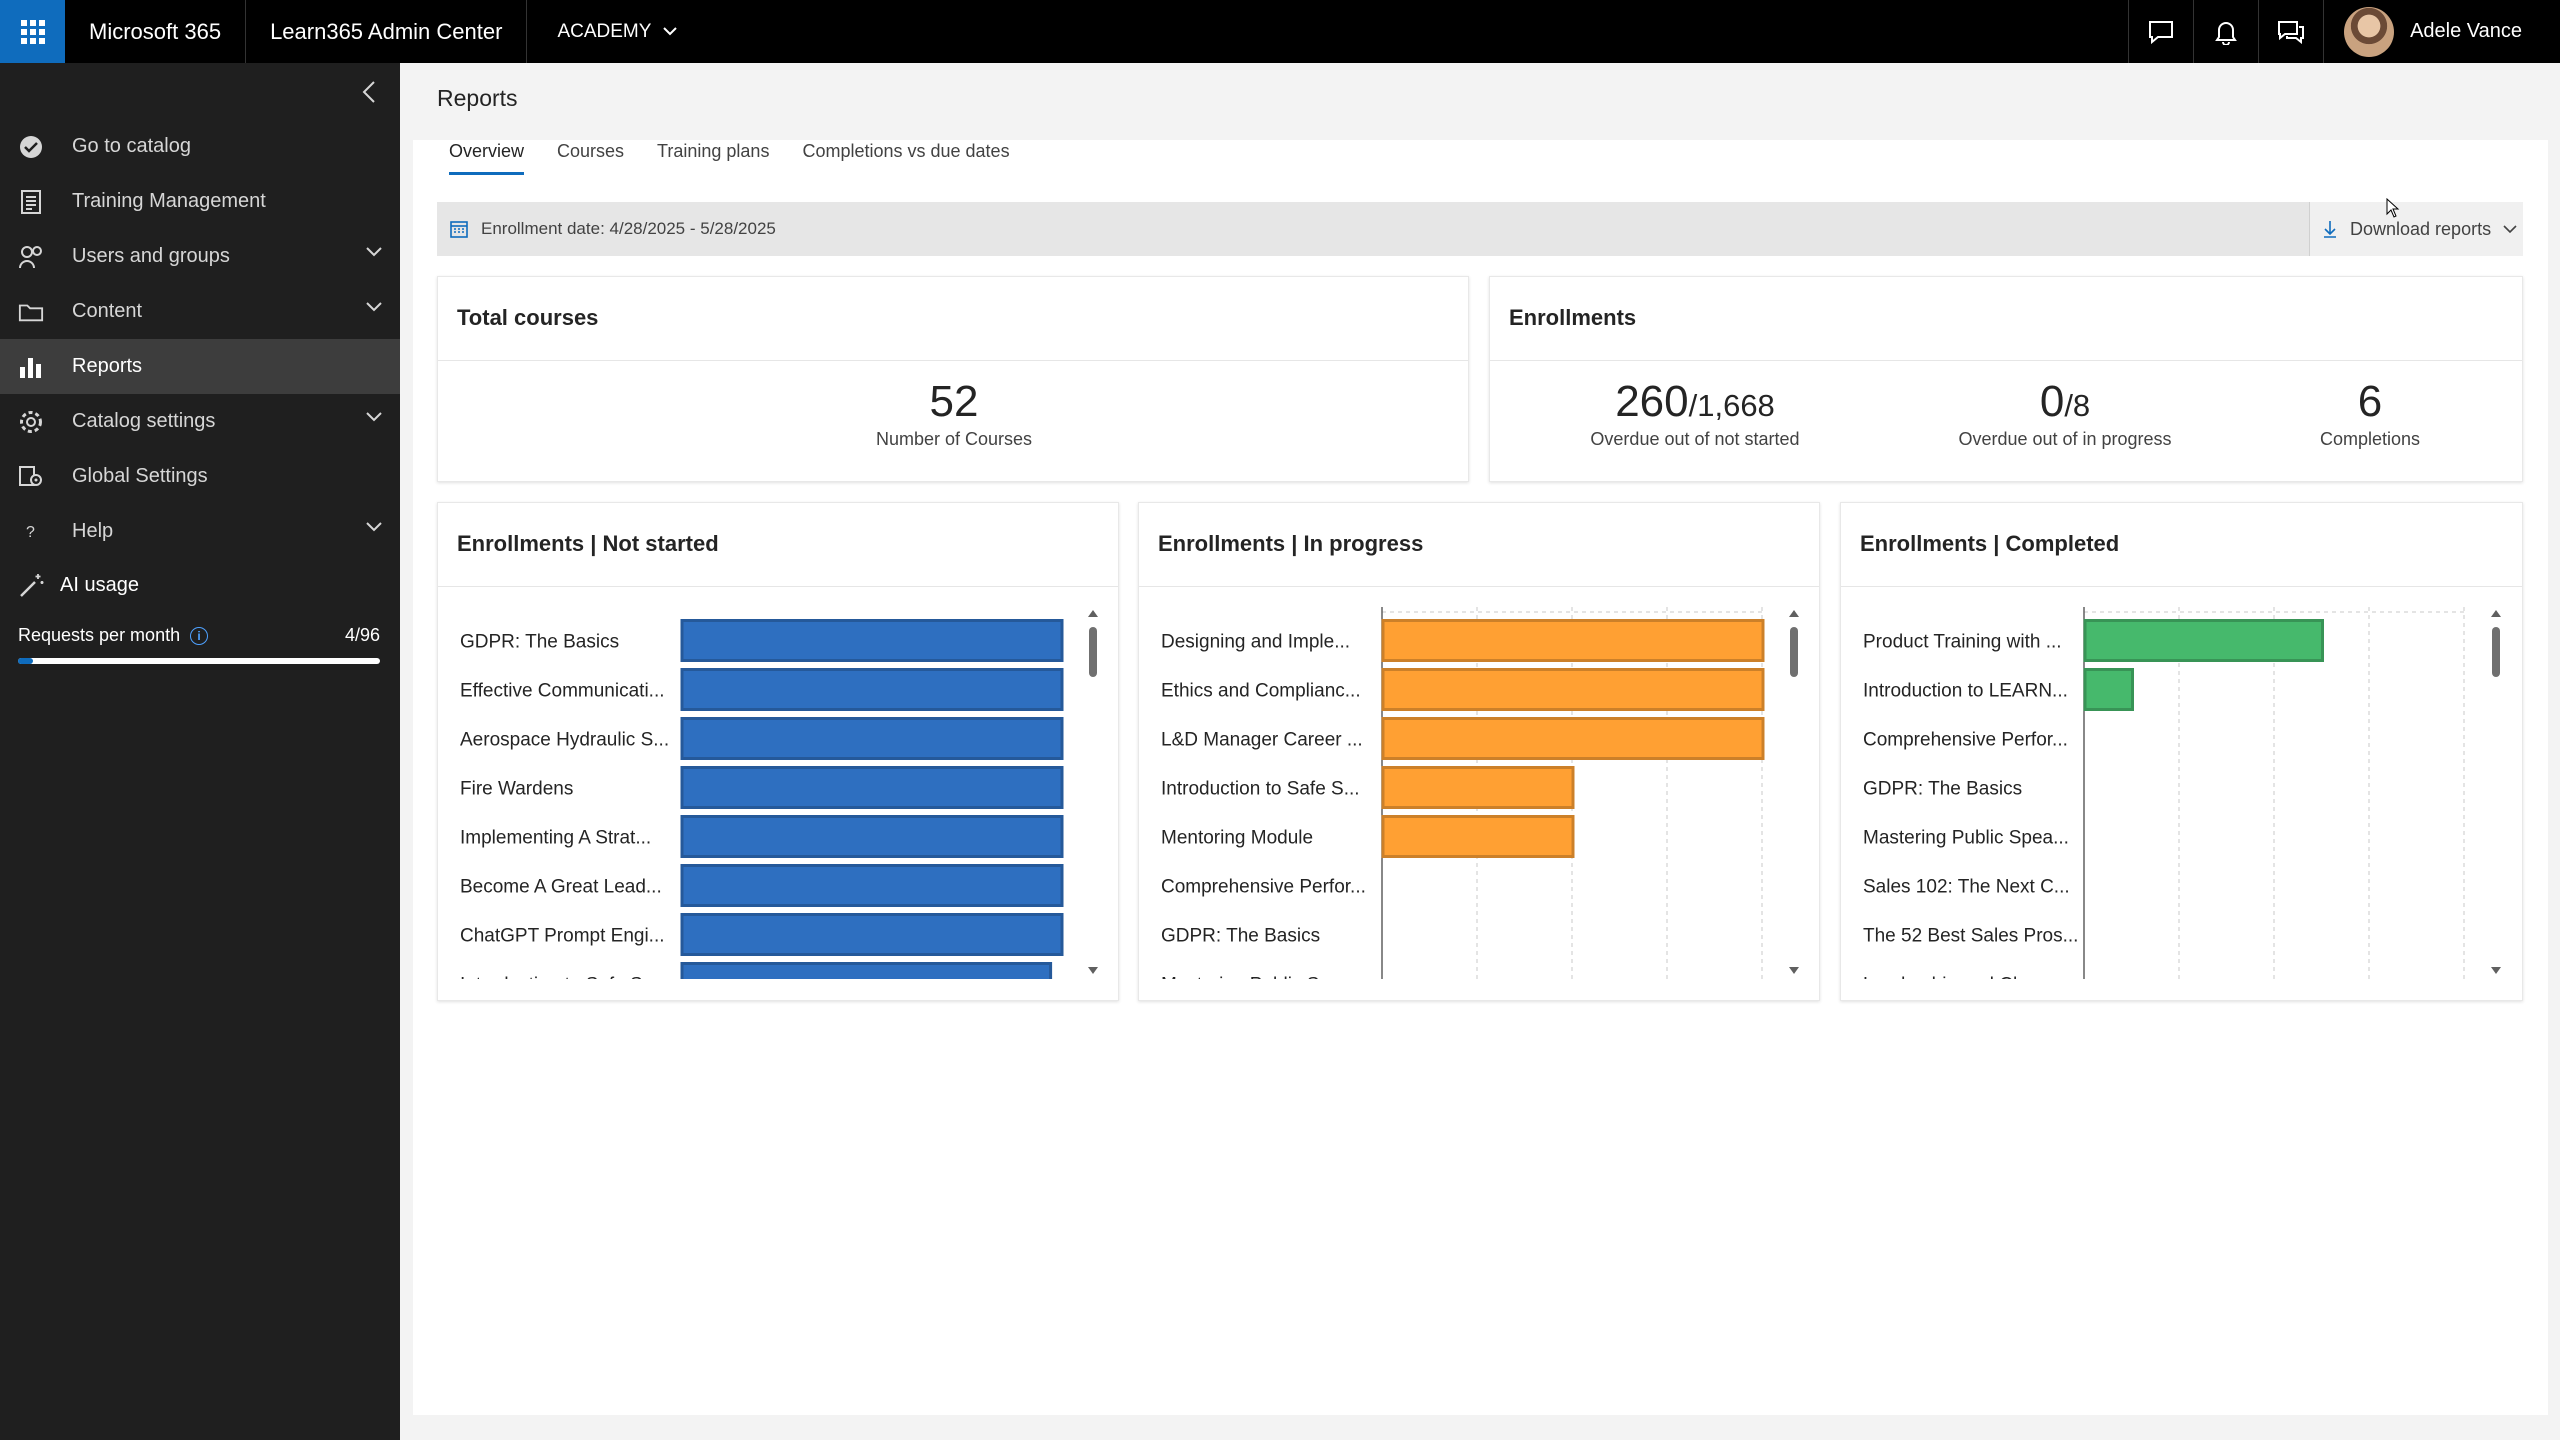  I want to click on user-menu: Adele Vance, so click(2441, 31).